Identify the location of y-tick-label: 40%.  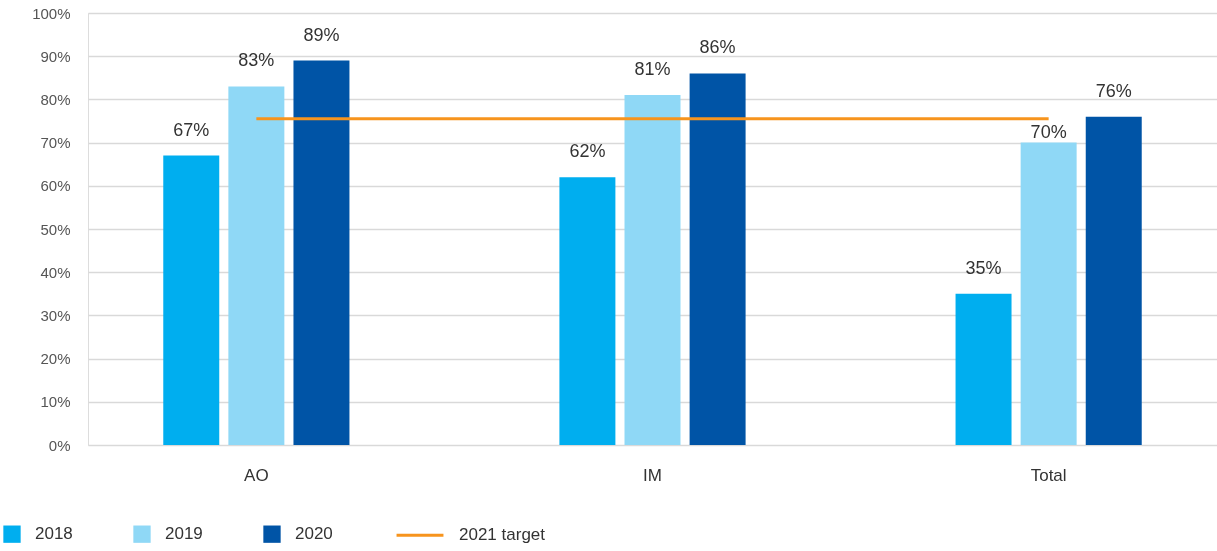
(55, 272).